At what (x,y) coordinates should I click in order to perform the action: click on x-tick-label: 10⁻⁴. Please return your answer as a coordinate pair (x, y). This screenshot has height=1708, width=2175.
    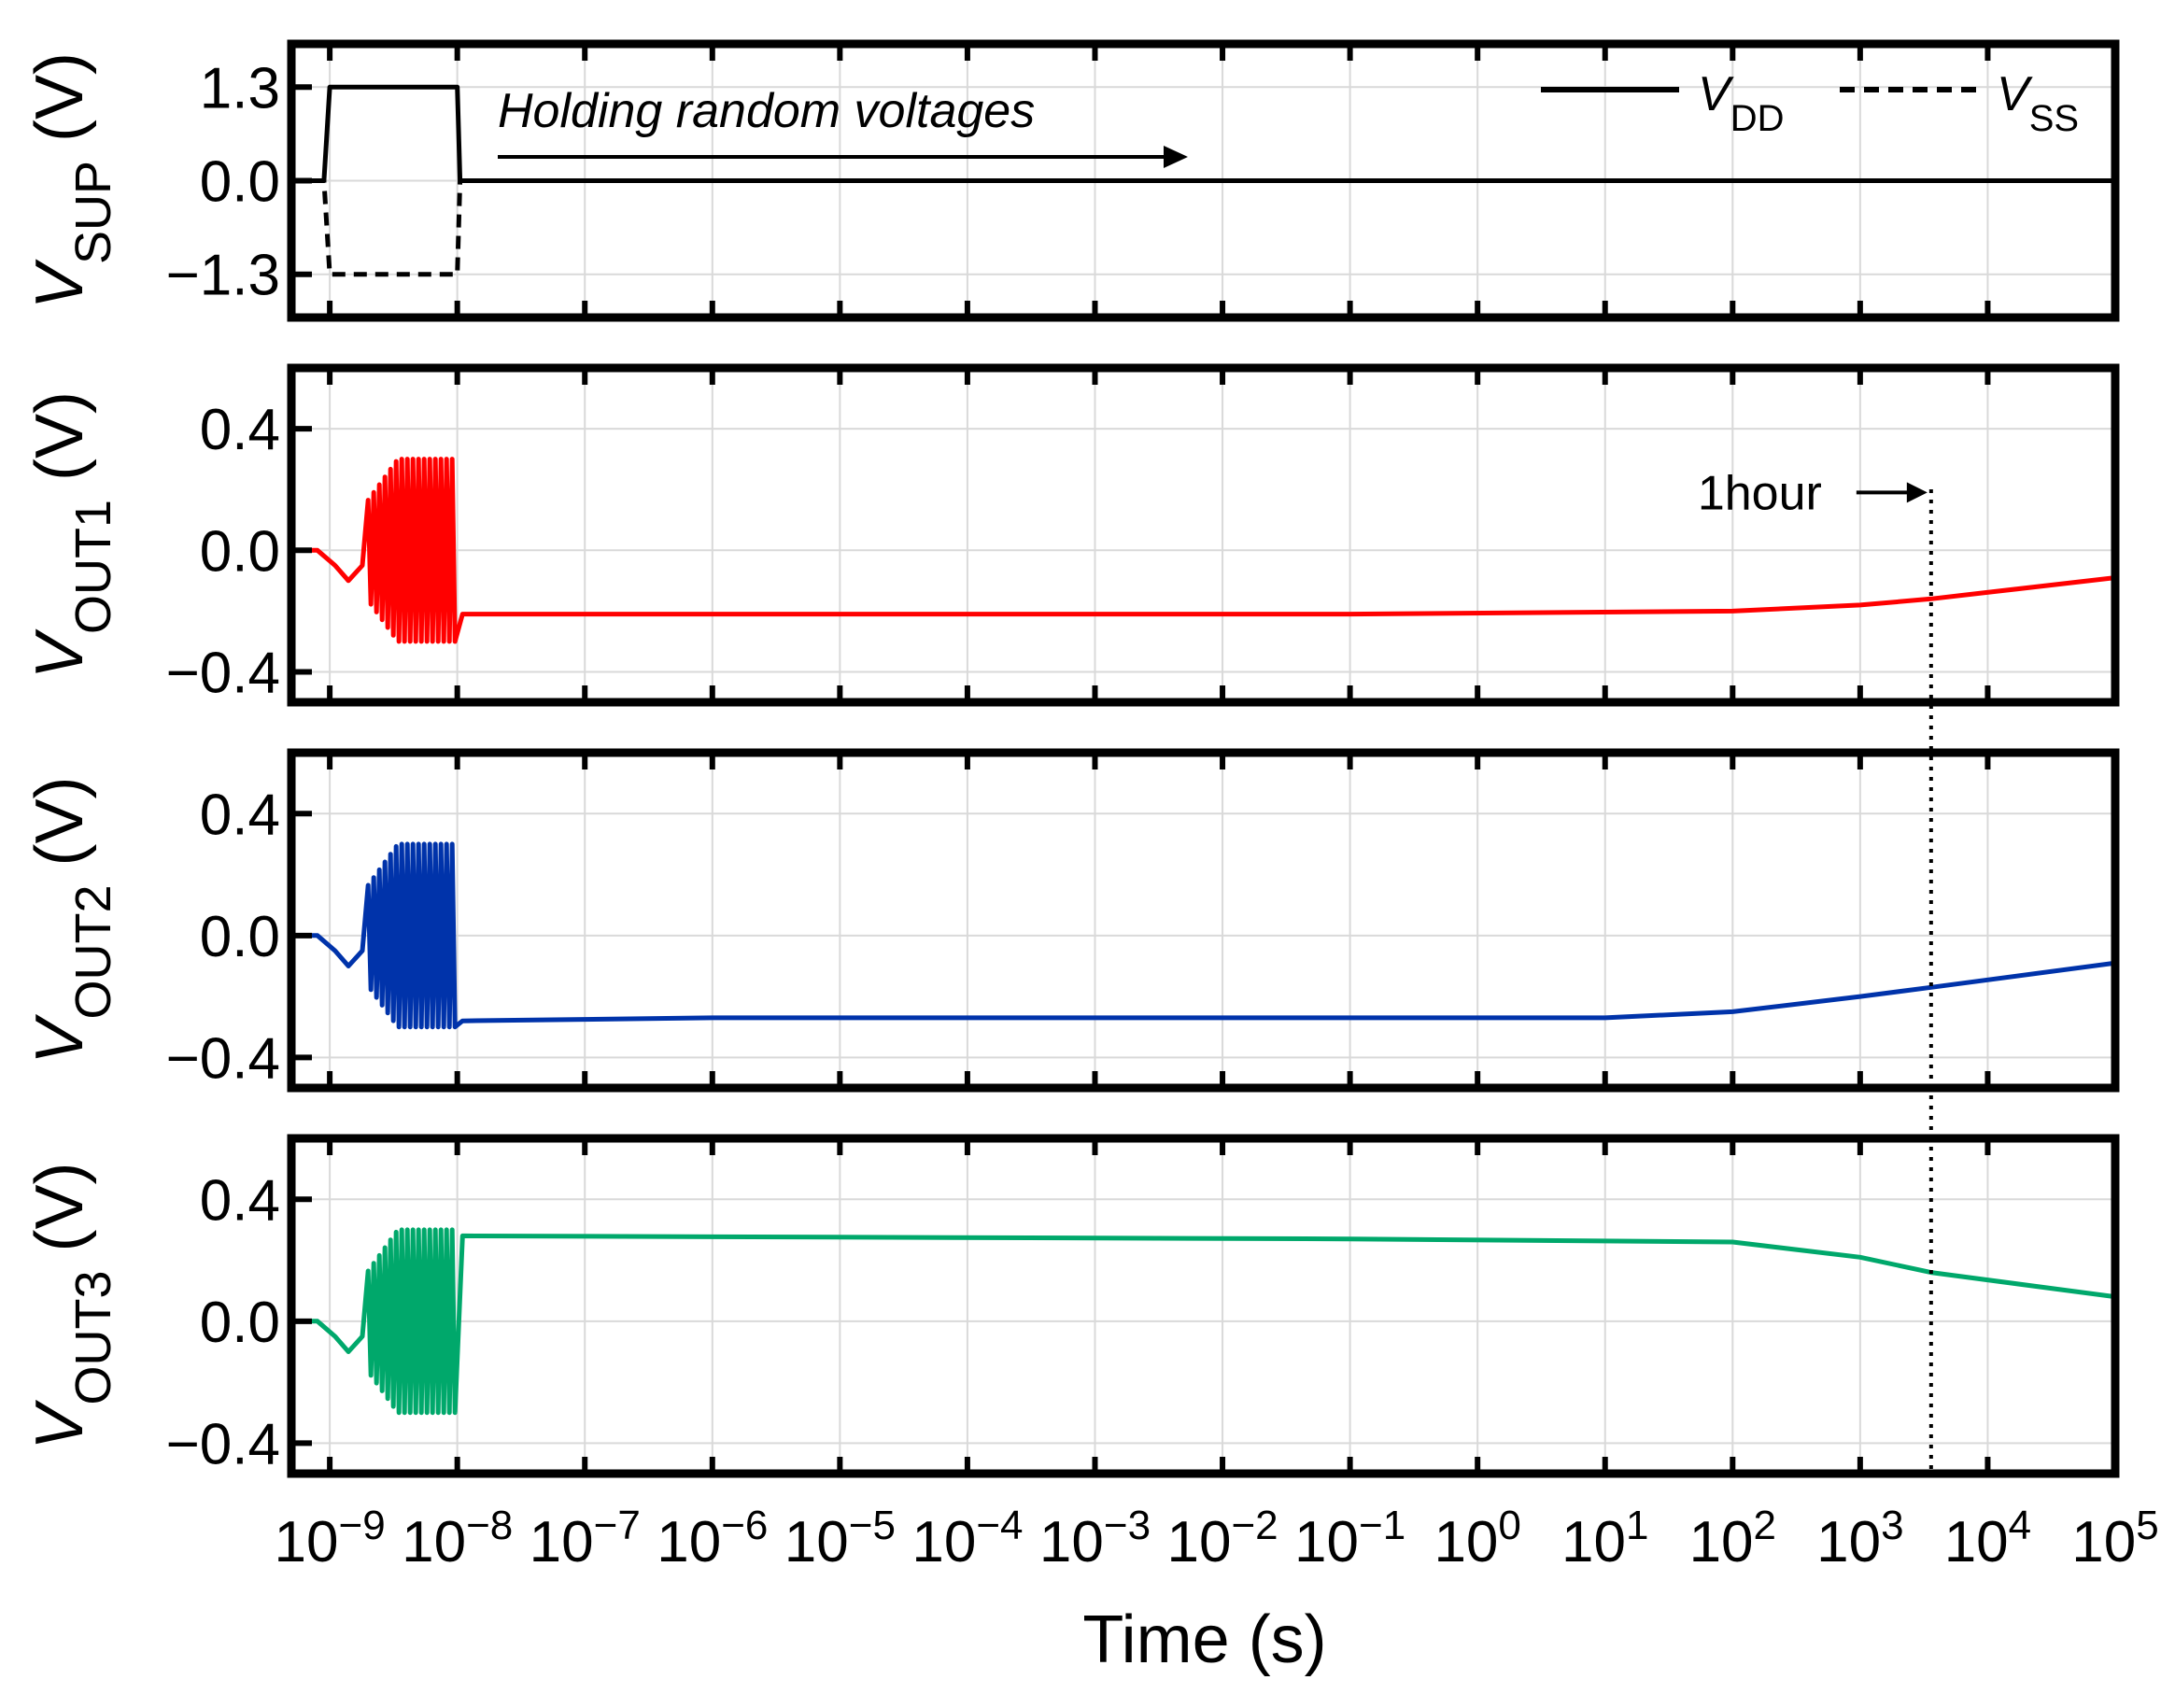
    Looking at the image, I should click on (967, 1539).